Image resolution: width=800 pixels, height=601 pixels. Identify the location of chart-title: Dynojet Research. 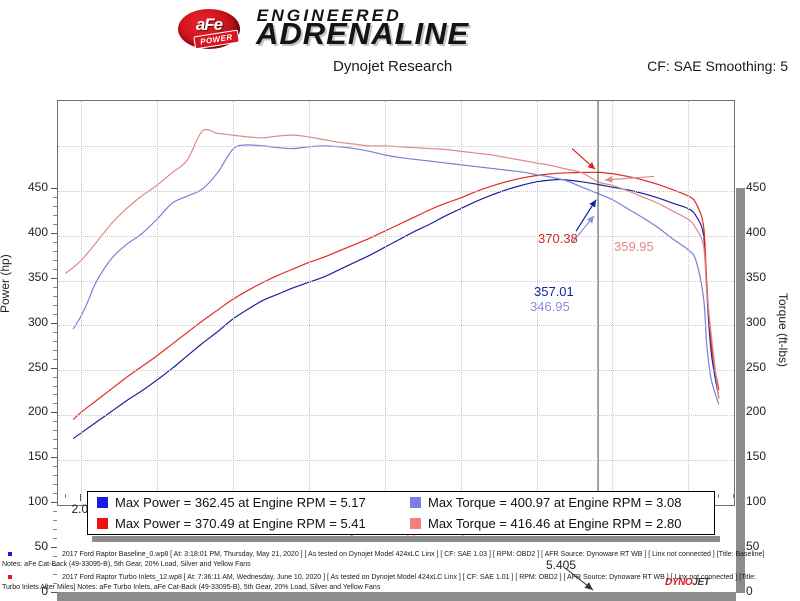
(393, 66).